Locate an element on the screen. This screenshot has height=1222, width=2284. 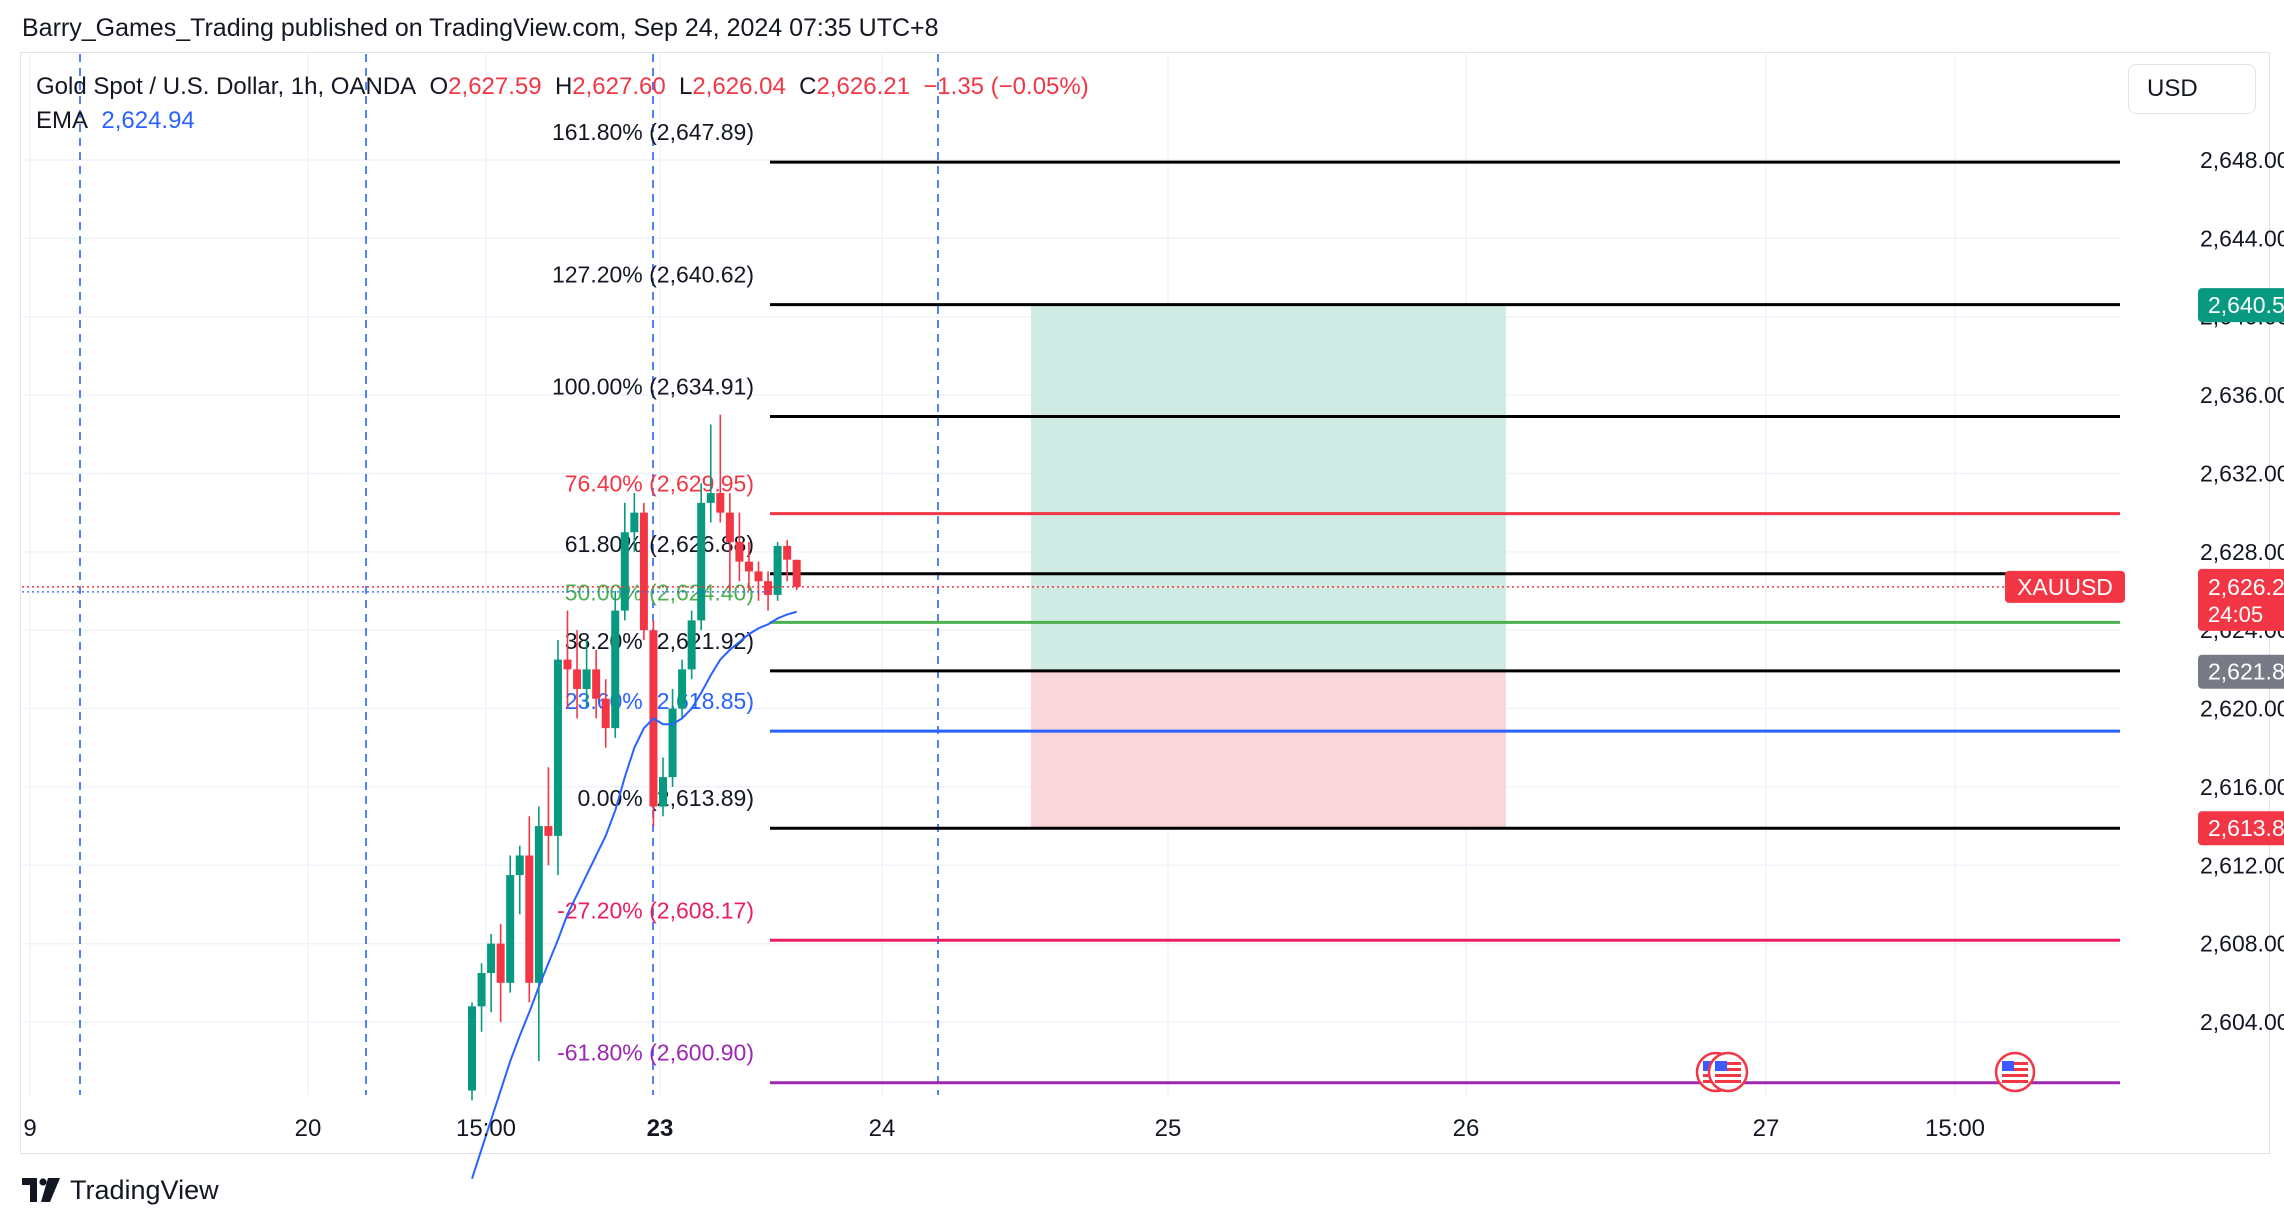
time-axis-label: 9 is located at coordinates (29, 1128).